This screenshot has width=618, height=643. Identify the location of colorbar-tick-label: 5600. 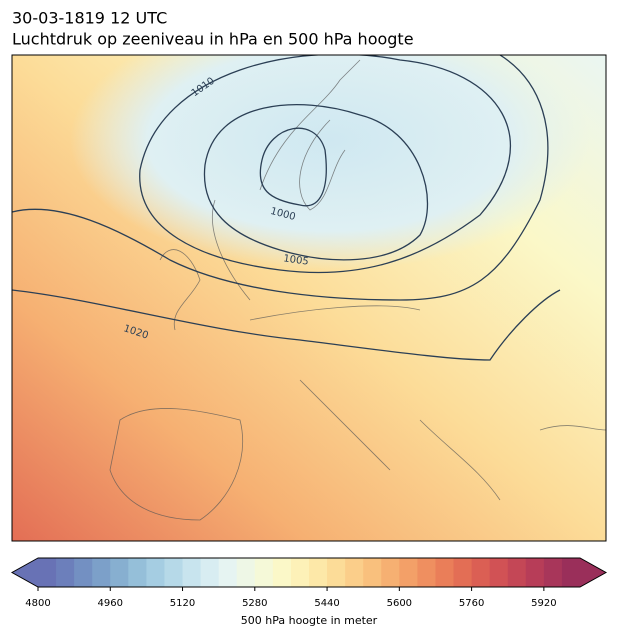
(399, 603).